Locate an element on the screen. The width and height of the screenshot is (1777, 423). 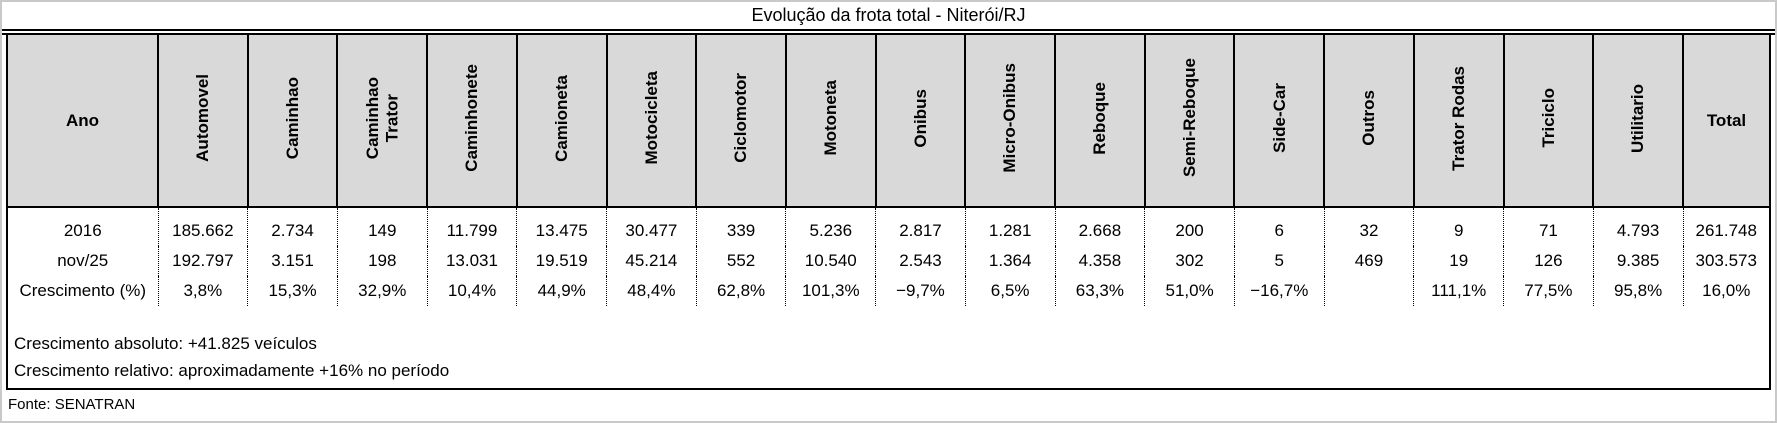
column-header-motoneta: Motoneta is located at coordinates (830, 121).